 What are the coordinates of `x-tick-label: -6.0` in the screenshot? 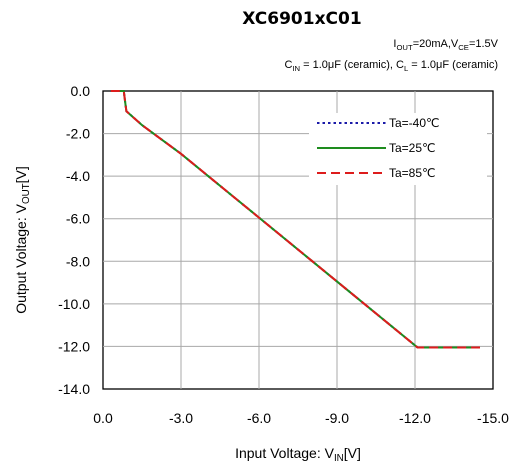 It's located at (259, 418).